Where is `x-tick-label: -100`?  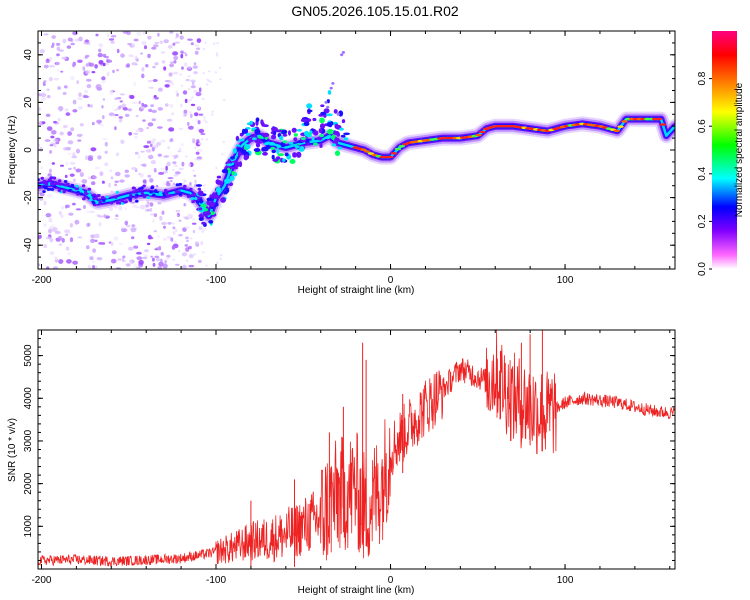 x-tick-label: -100 is located at coordinates (216, 580).